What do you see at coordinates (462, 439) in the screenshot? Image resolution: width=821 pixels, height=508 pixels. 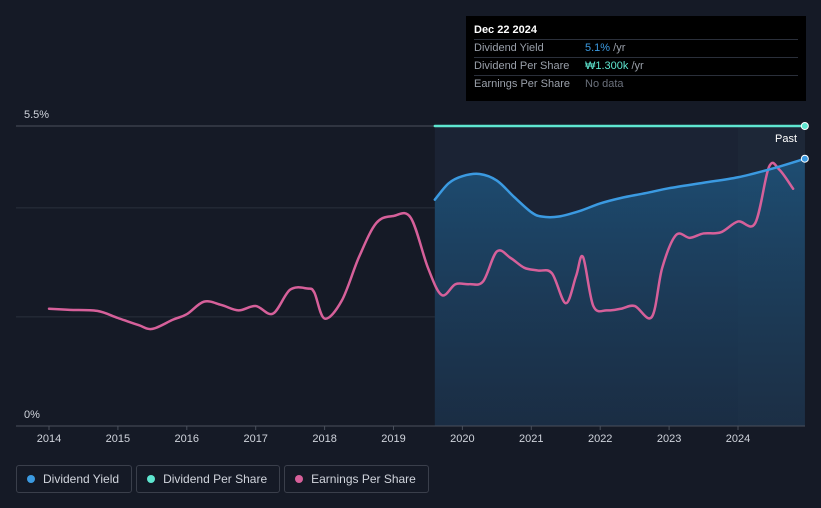 I see `x-tick-label: 2020` at bounding box center [462, 439].